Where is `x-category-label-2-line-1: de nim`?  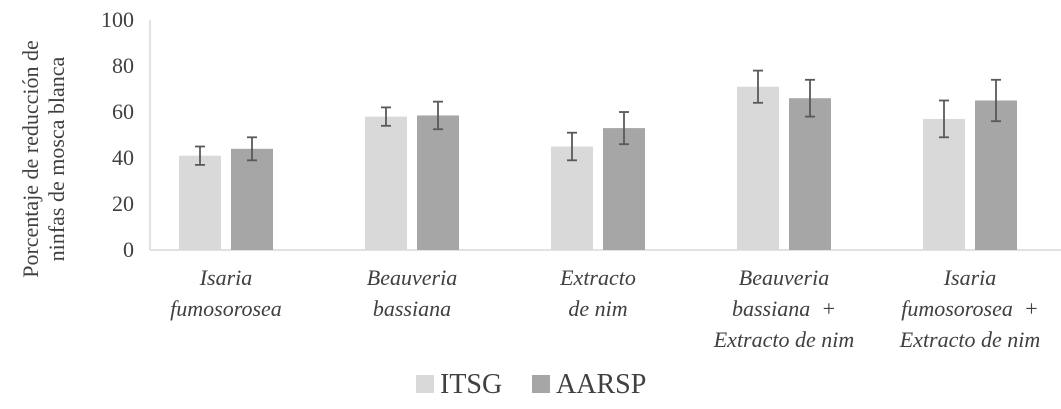 x-category-label-2-line-1: de nim is located at coordinates (597, 308).